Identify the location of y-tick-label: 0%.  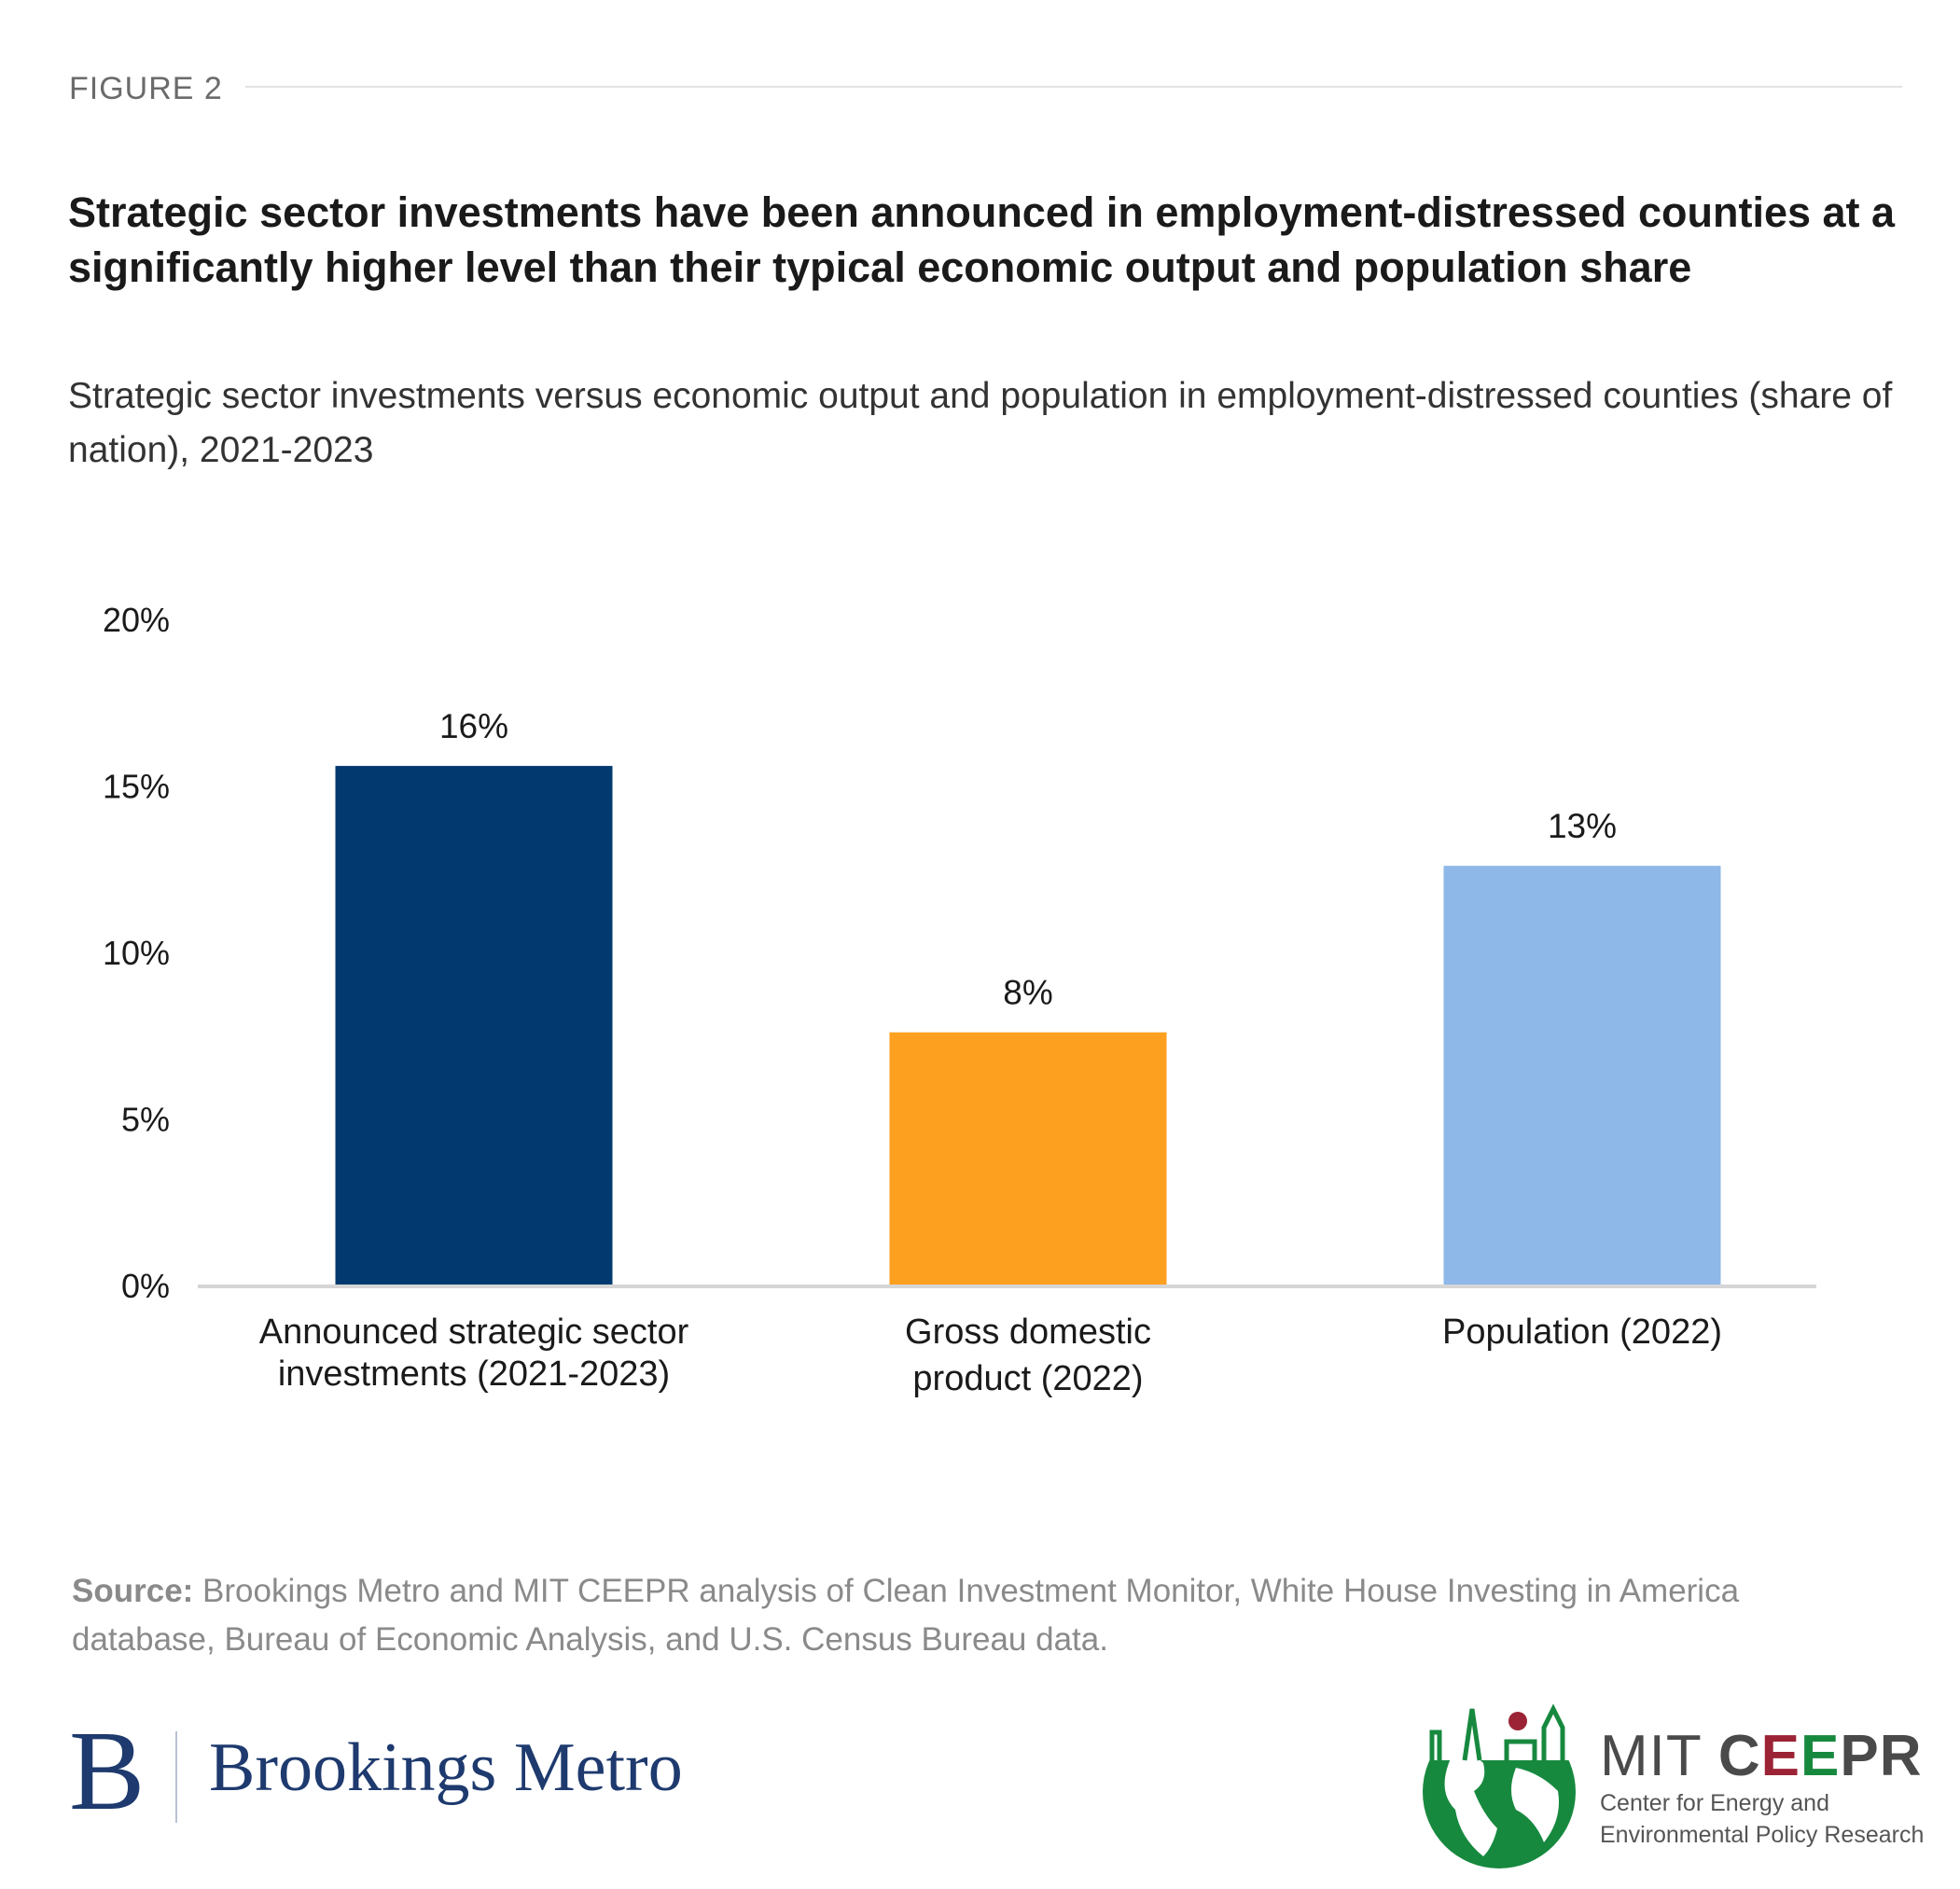
(146, 1286).